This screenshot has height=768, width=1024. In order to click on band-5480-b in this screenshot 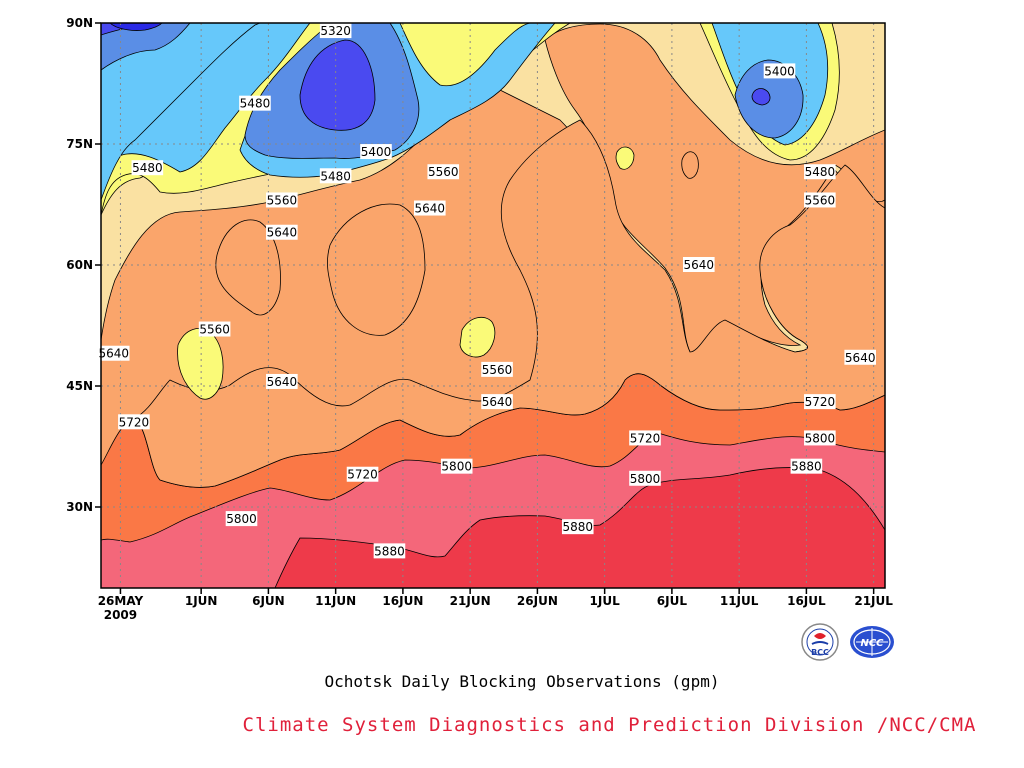, I will do `click(181, 112)`.